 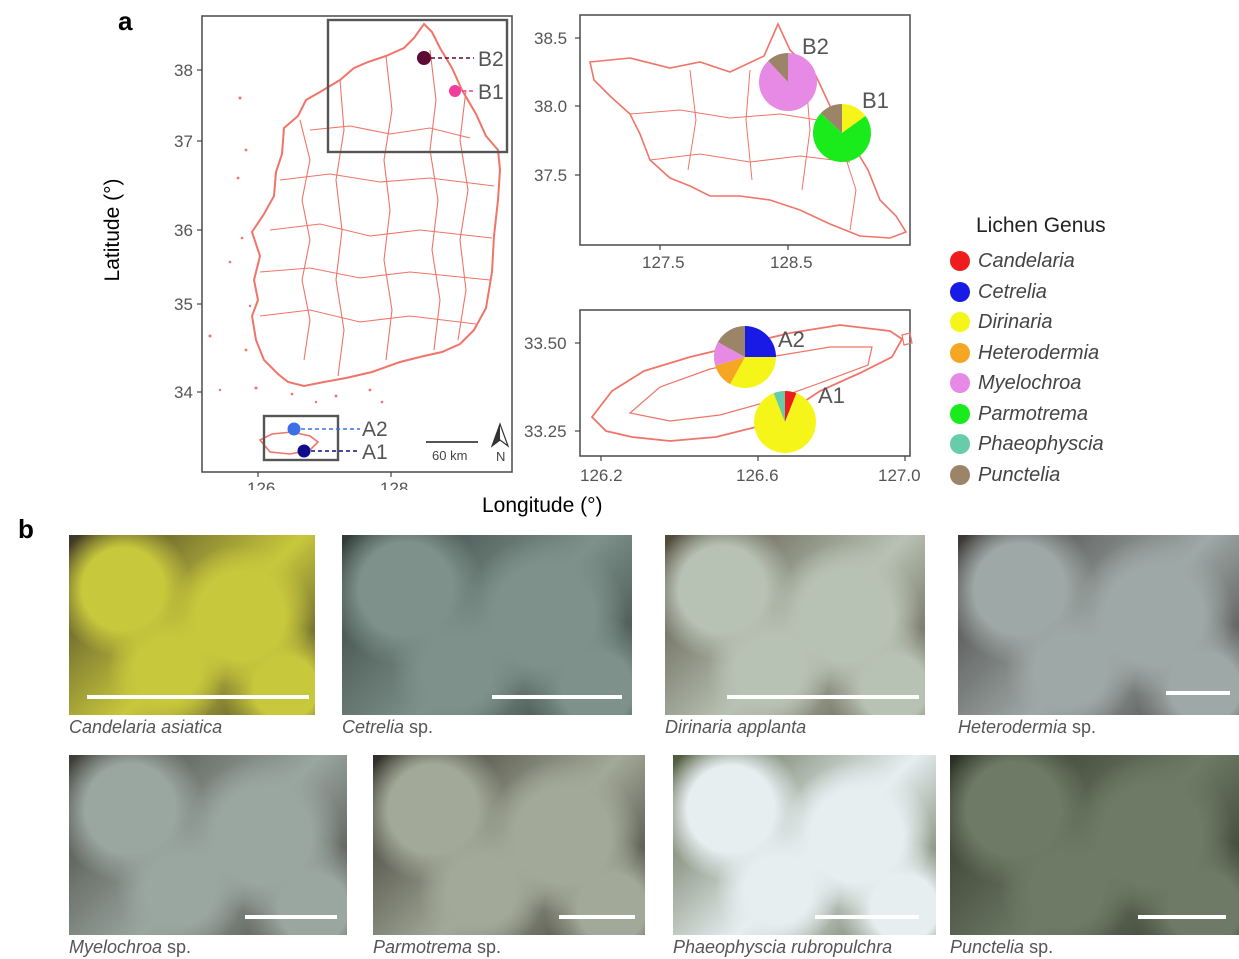 I want to click on photo-caption-heterodermia: Heterodermia sp., so click(x=1027, y=727).